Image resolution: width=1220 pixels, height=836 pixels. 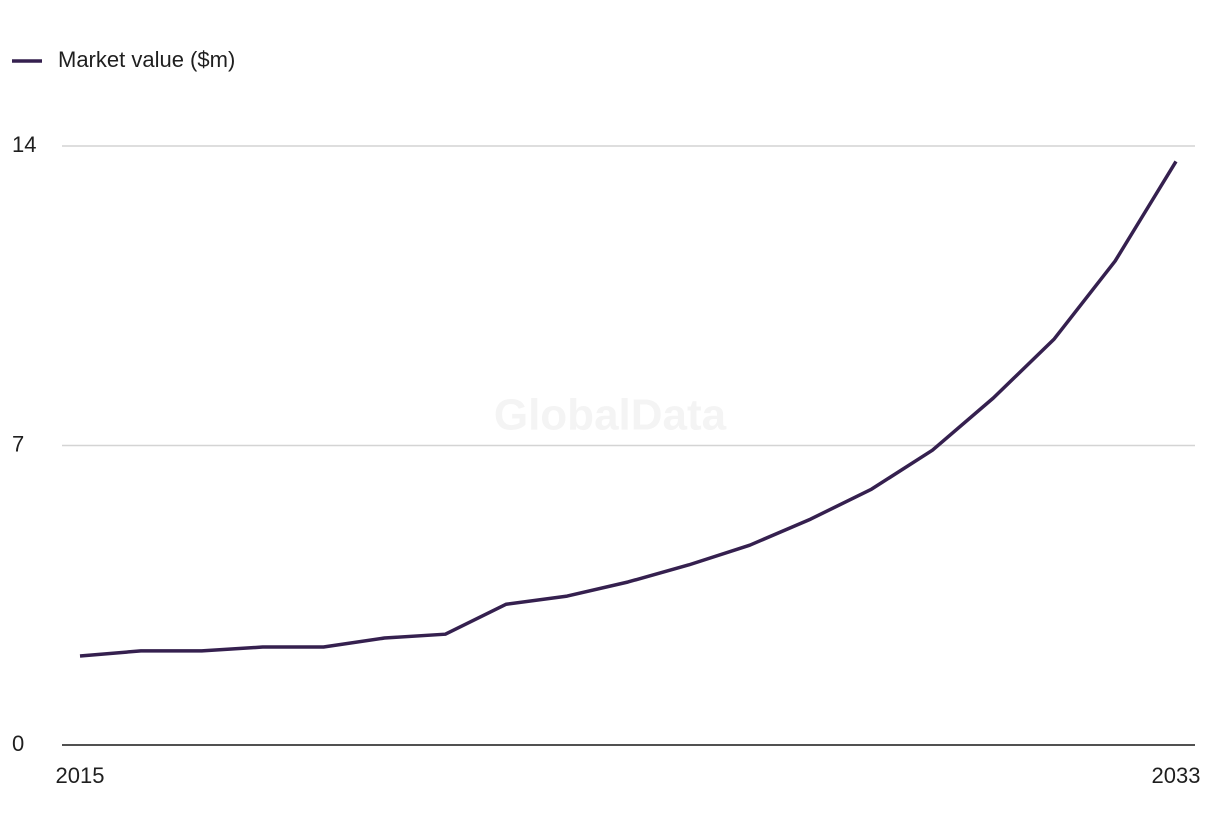 I want to click on y-tick-label: 7, so click(x=18, y=443).